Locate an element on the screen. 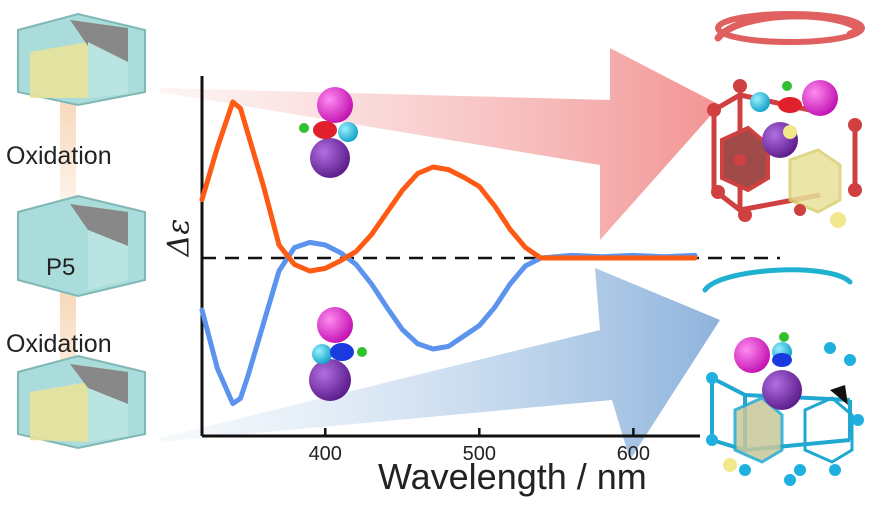 Image resolution: width=880 pixels, height=508 pixels. molecule-blue is located at coordinates (783, 376).